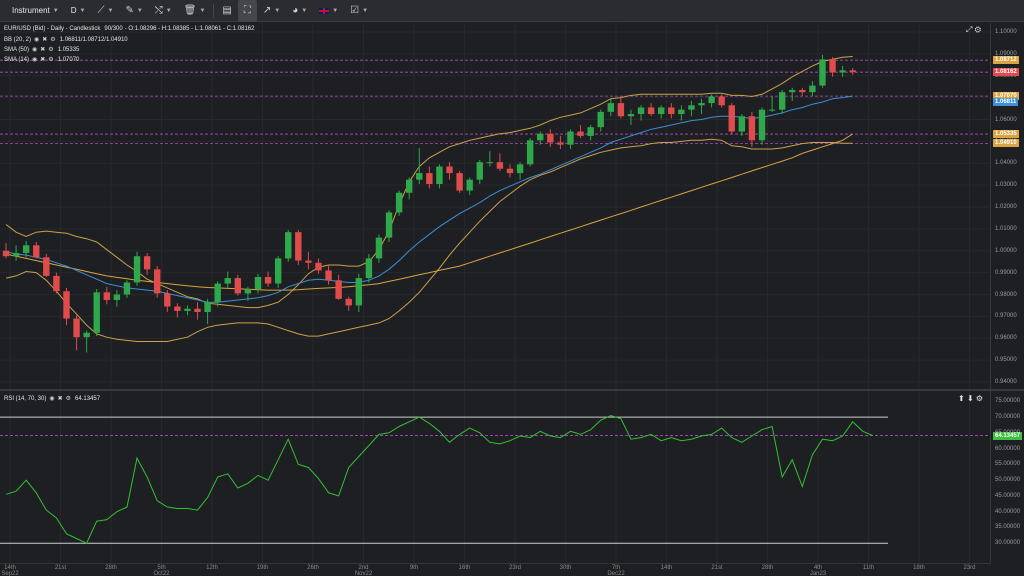  I want to click on sma14-label: SMA (14), so click(17, 59).